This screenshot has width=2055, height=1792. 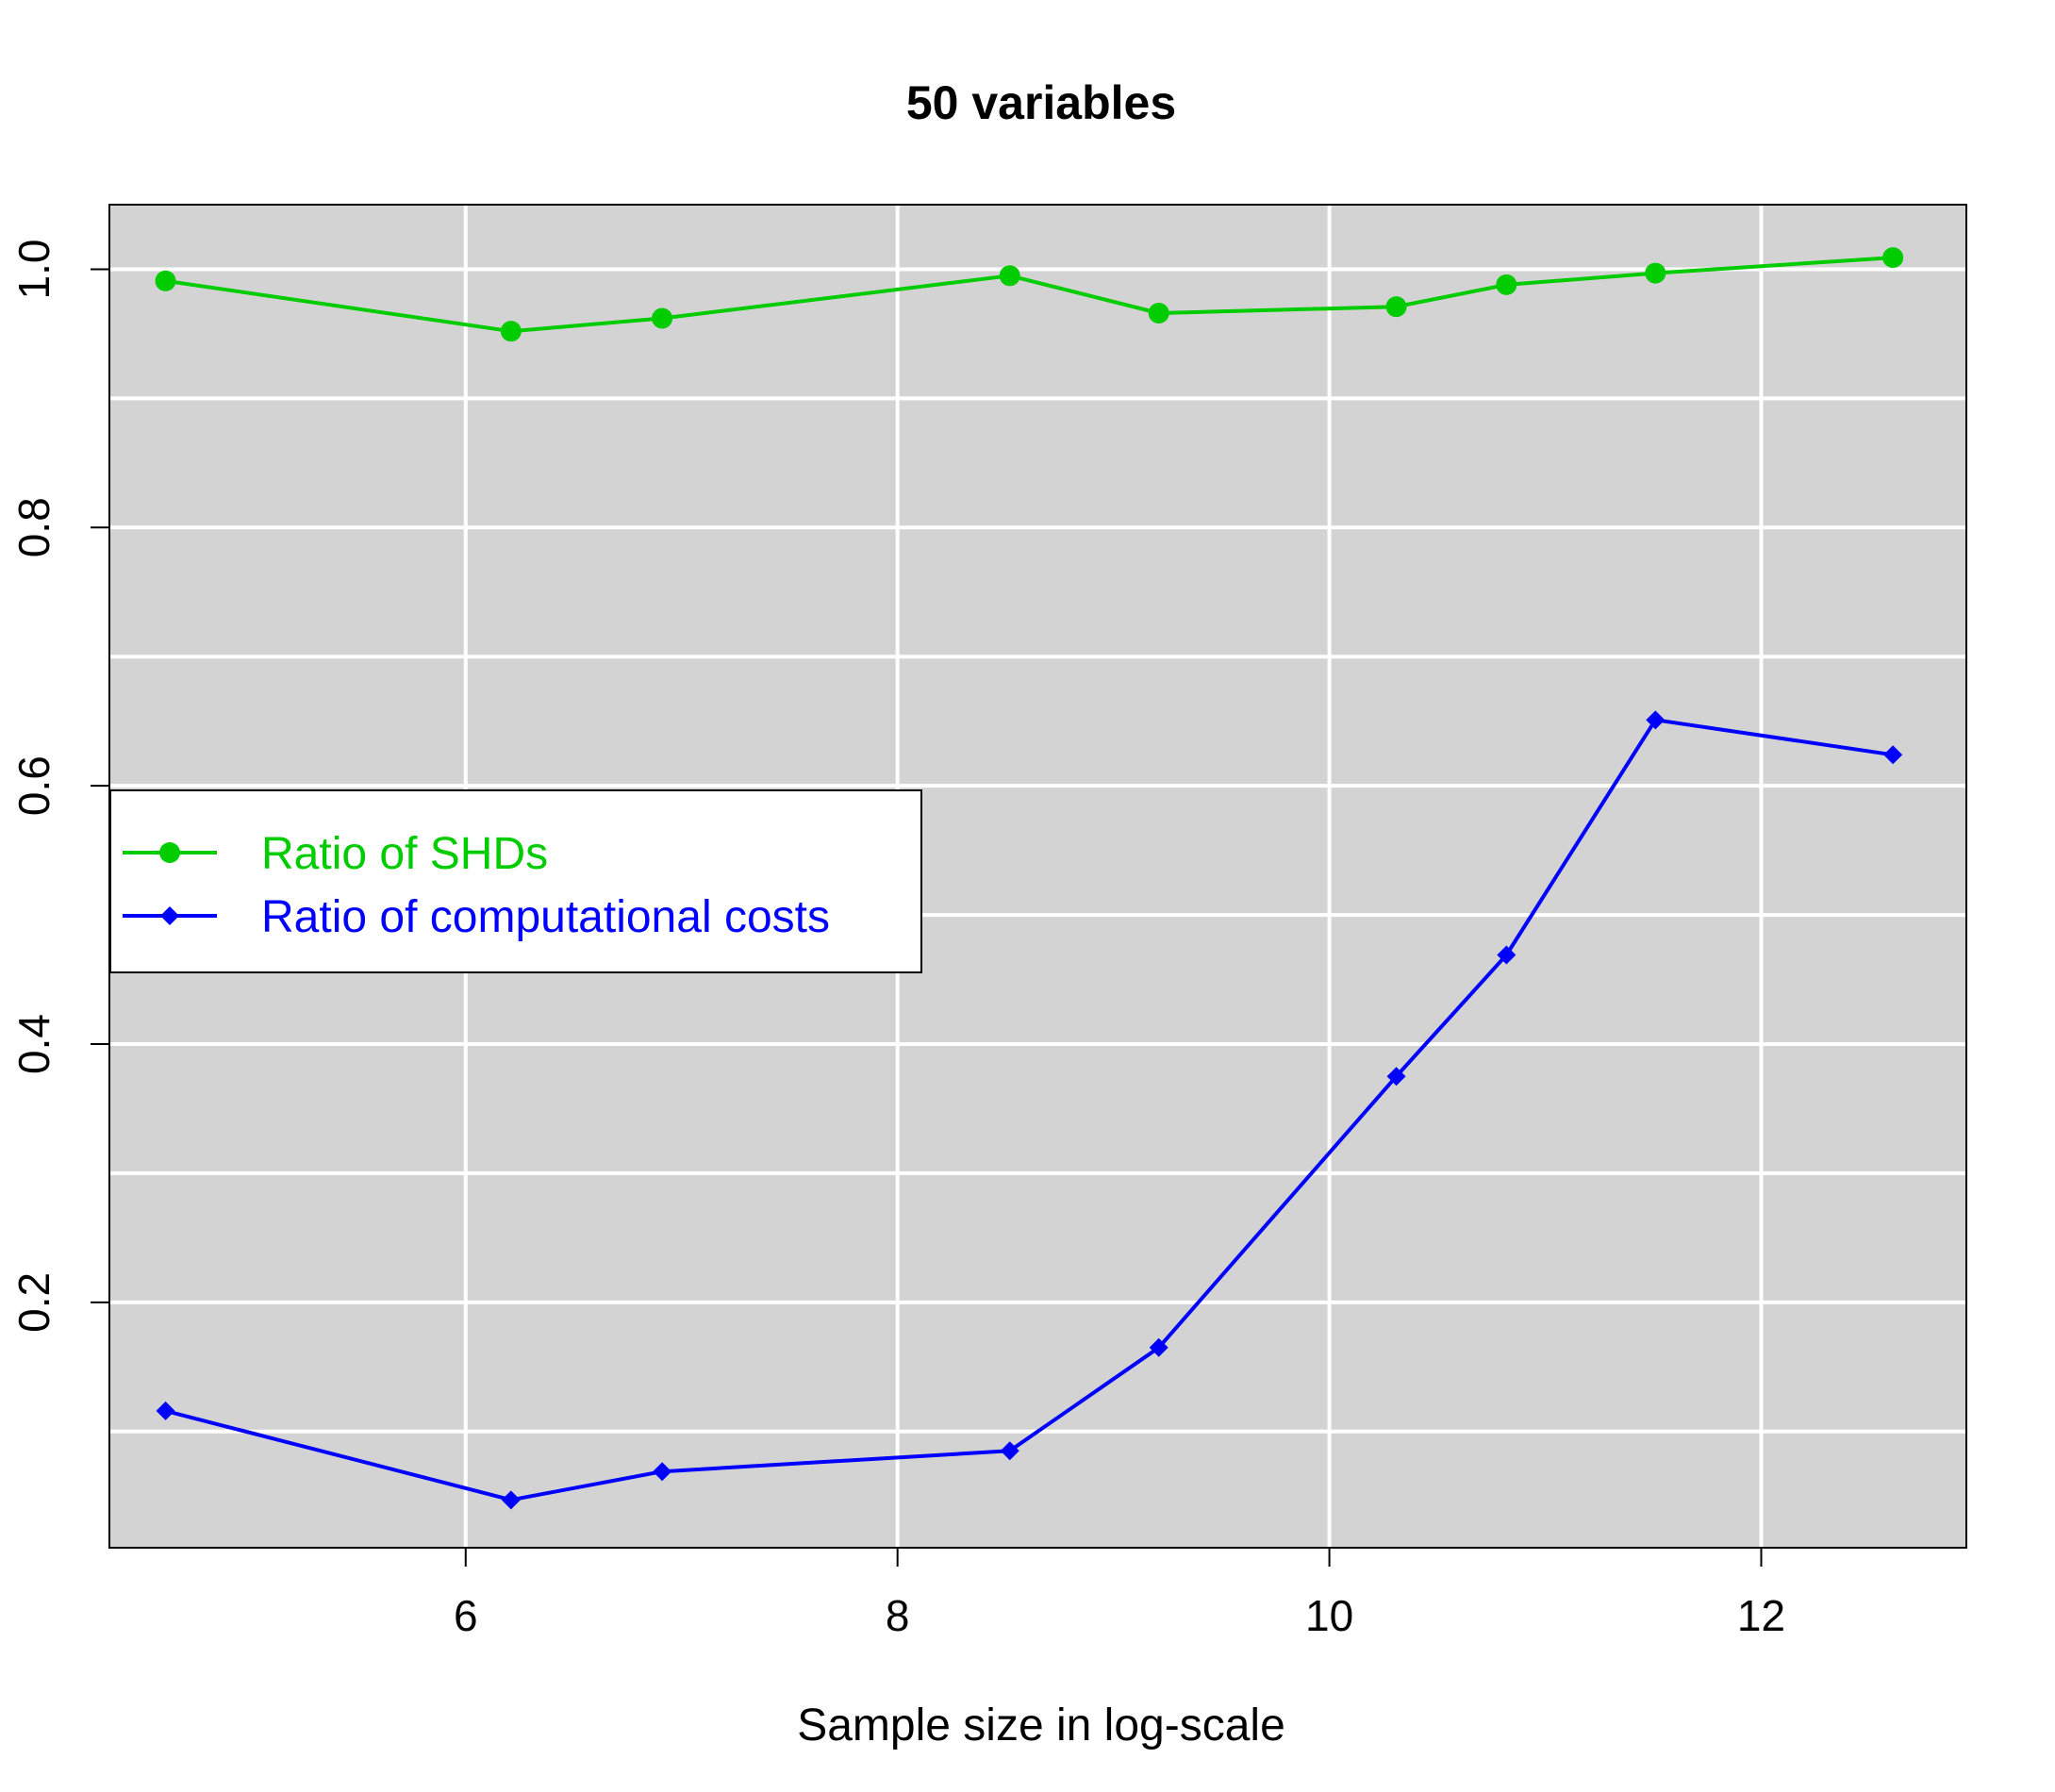 I want to click on x-tick-label: 8, so click(x=898, y=1615).